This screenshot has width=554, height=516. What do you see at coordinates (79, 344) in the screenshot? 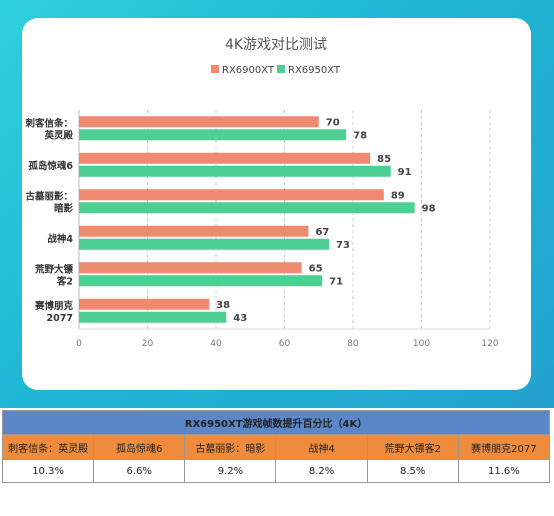
I see `x-tick-label: 0` at bounding box center [79, 344].